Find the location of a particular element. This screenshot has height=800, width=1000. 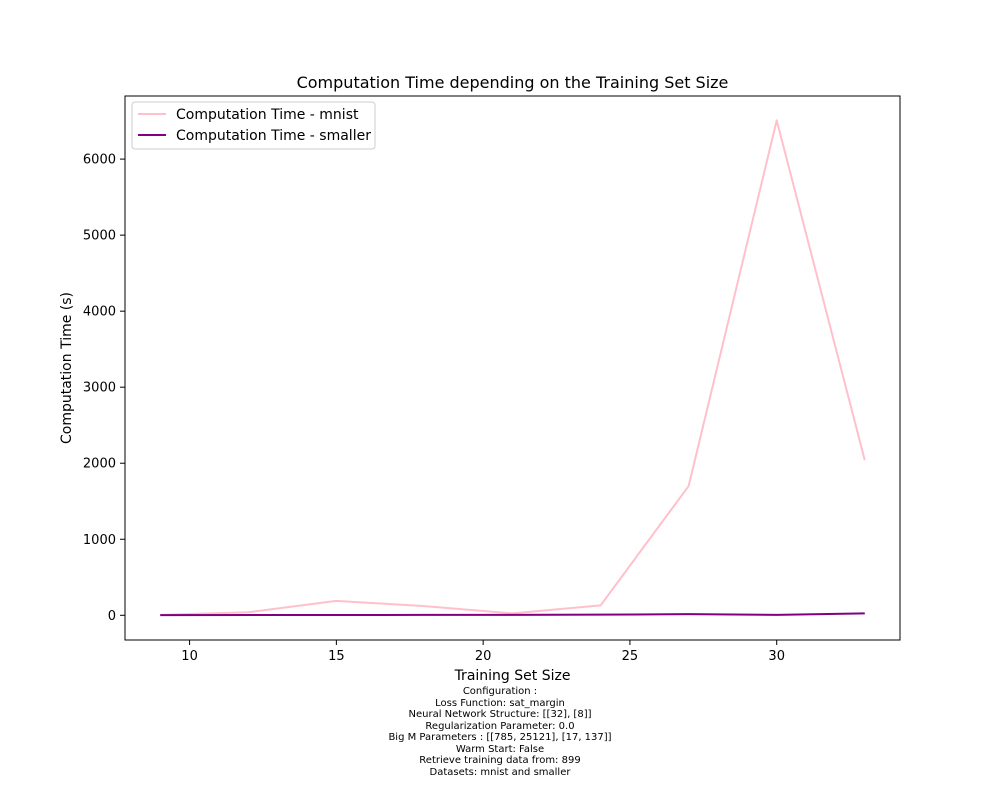

caption-line: Datasets: mnist and smaller is located at coordinates (500, 772).